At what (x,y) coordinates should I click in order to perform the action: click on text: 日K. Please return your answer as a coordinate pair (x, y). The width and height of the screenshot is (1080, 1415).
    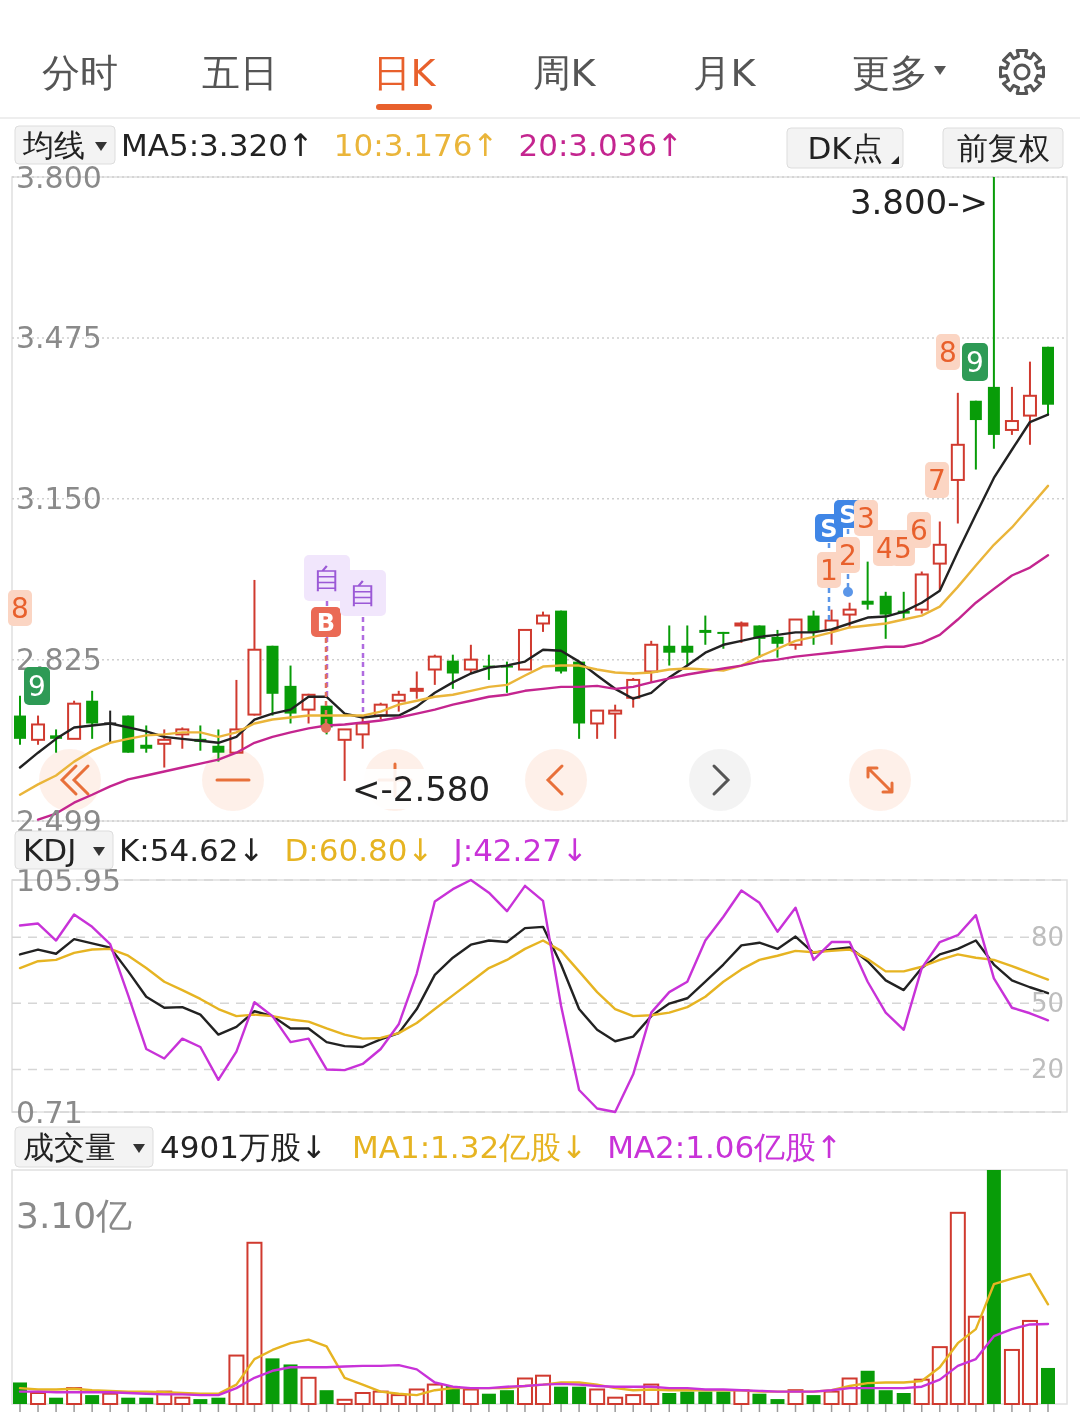
    Looking at the image, I should click on (404, 73).